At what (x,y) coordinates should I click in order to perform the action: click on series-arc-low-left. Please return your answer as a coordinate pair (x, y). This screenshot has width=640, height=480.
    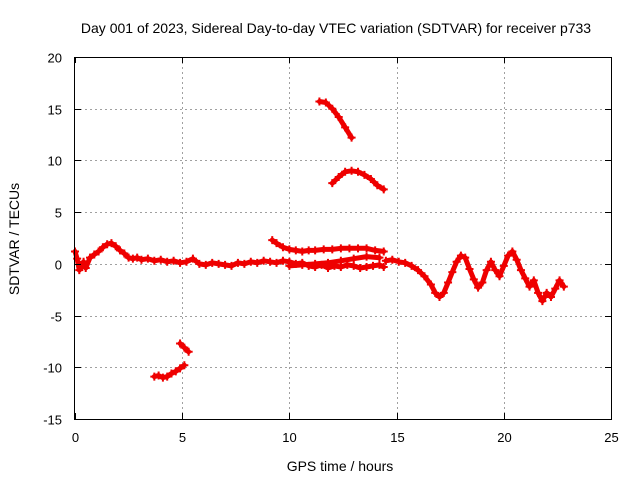
    Looking at the image, I should click on (169, 371).